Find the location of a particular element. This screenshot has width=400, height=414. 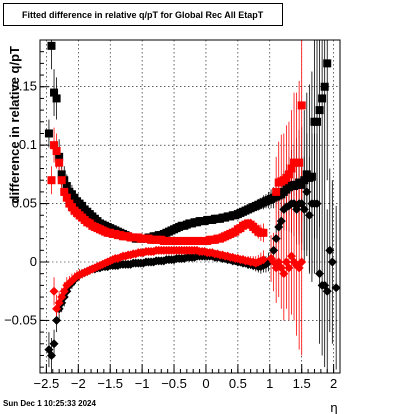

date-stamp: Sun Dec 1 10:25:33 2024 is located at coordinates (49, 403).